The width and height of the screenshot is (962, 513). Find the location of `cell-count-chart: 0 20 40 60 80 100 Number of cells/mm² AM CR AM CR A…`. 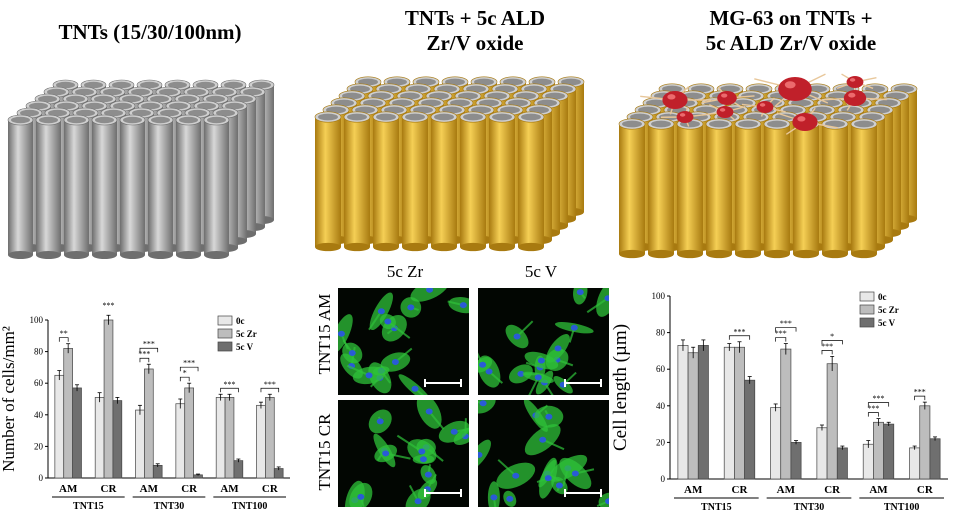

cell-count-chart: 0 20 40 60 80 100 Number of cells/mm² AM CR AM CR A… is located at coordinates (145, 406).